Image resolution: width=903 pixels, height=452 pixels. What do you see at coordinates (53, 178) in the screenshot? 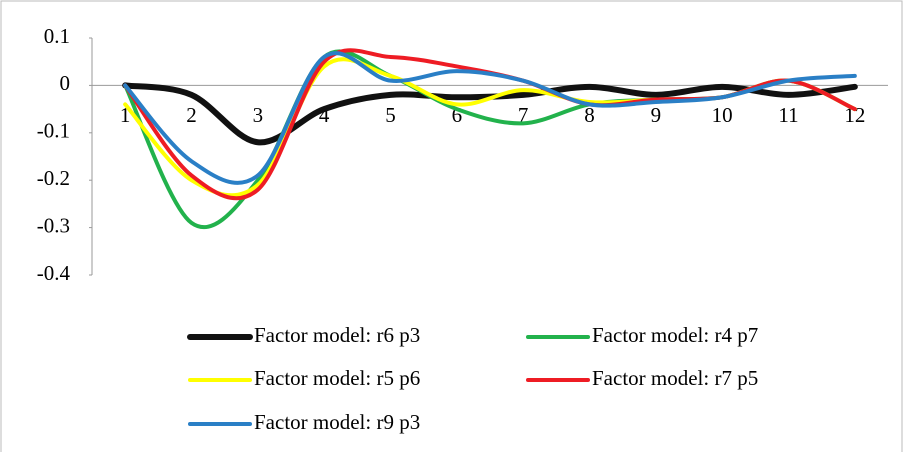
I see `y-tick-label: -0.2` at bounding box center [53, 178].